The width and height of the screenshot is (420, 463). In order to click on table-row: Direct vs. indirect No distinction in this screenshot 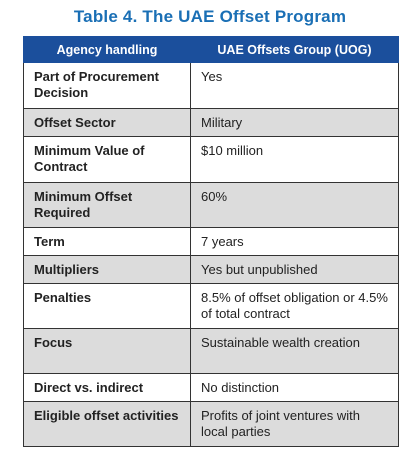, I will do `click(211, 387)`.